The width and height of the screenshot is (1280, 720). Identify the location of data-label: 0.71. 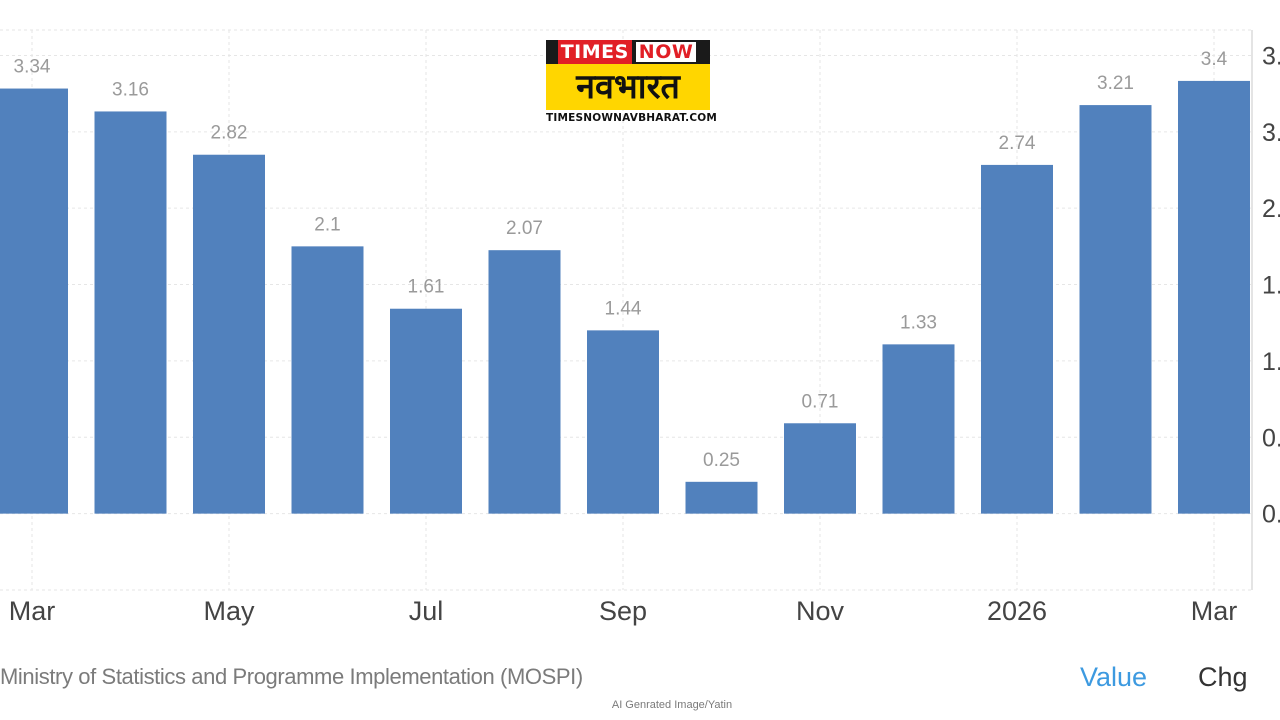
(820, 401).